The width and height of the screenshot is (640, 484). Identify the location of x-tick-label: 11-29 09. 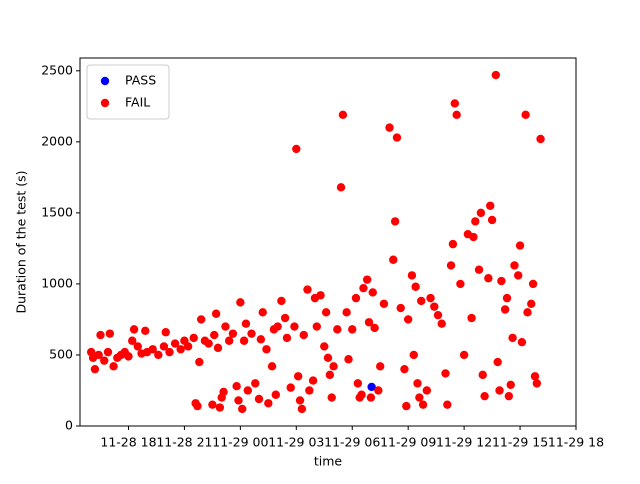
(408, 442).